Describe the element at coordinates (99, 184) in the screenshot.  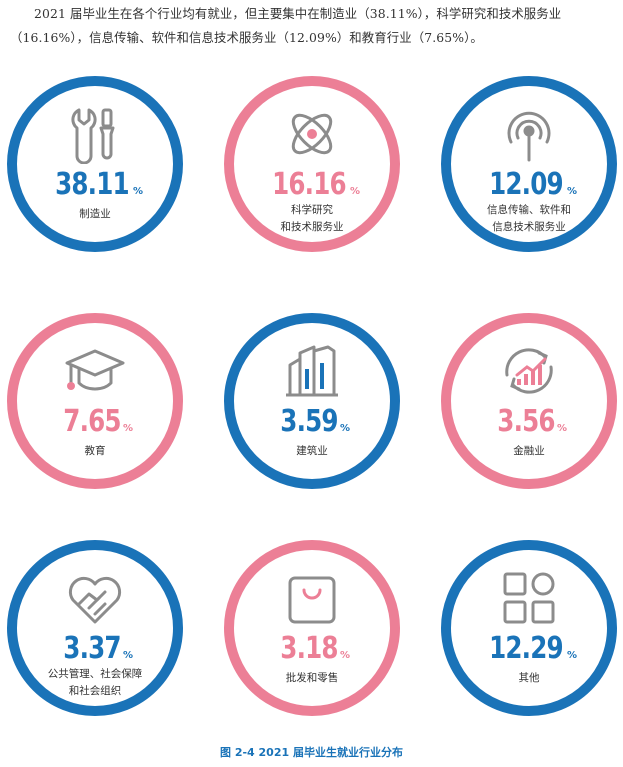
I see `industry-percentage: 38.11%` at that location.